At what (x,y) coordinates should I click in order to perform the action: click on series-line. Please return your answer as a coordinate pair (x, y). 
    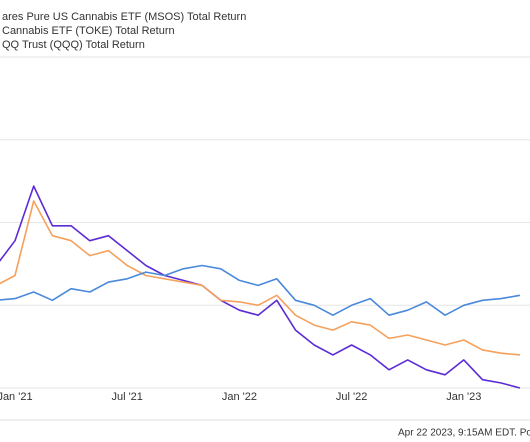
    Looking at the image, I should click on (260, 290).